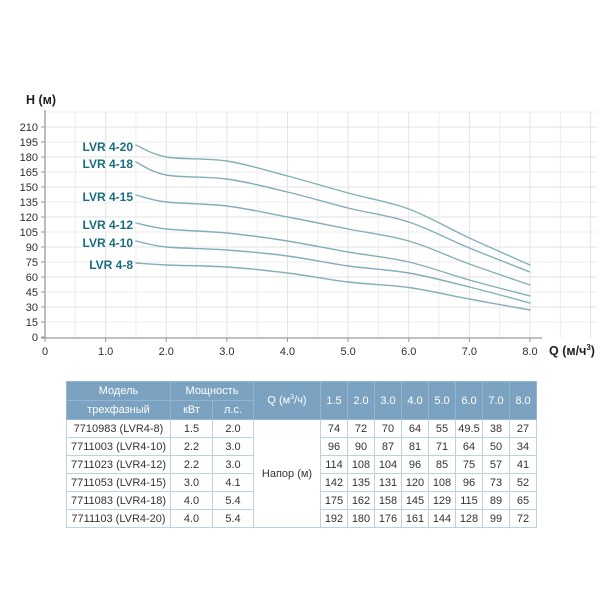 This screenshot has width=600, height=600. Describe the element at coordinates (469, 500) in the screenshot. I see `cell-head-value: 115` at that location.